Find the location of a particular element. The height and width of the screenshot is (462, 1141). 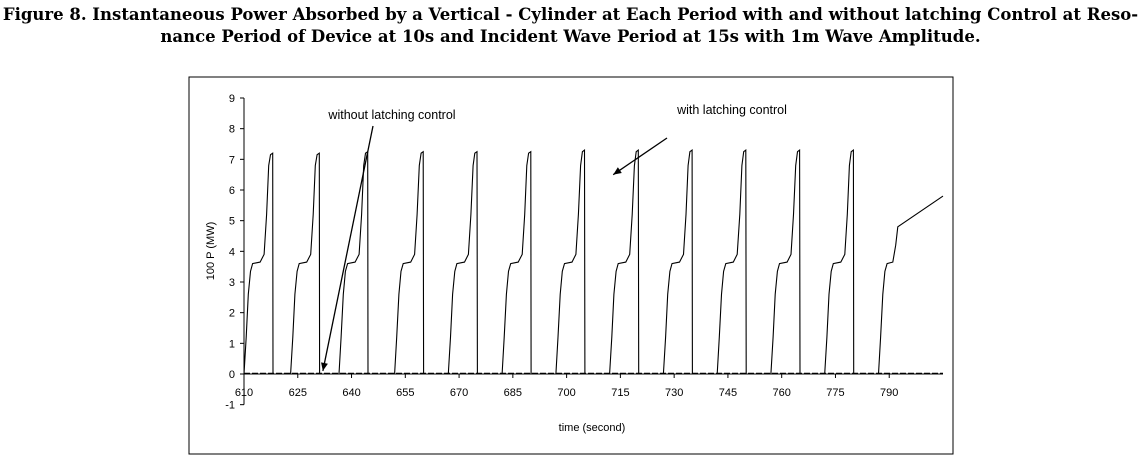

y-tick-label: 3 is located at coordinates (232, 283).